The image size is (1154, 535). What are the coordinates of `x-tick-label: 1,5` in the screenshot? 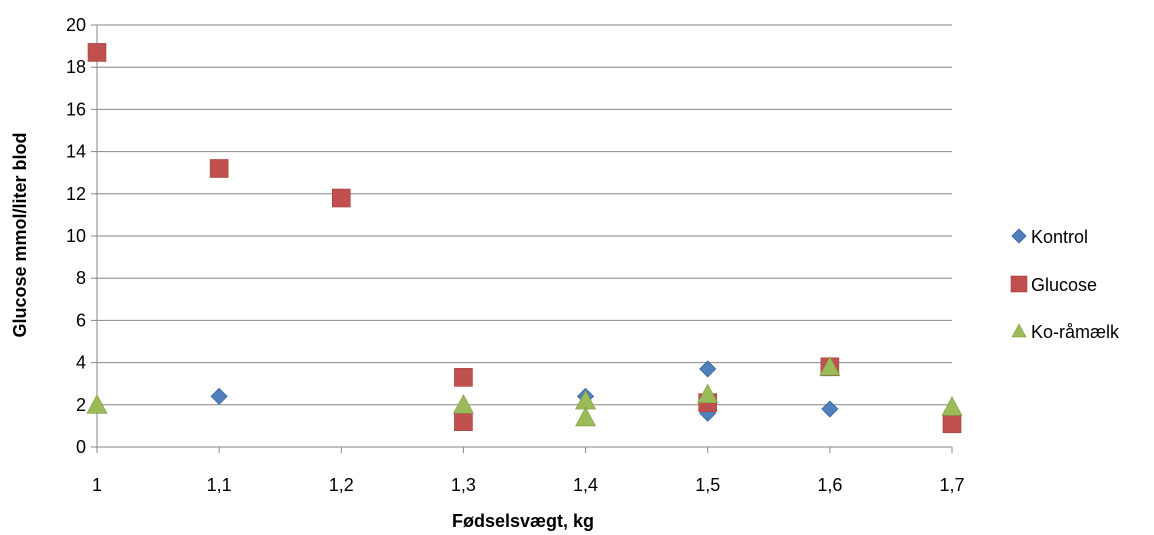 It's located at (707, 485).